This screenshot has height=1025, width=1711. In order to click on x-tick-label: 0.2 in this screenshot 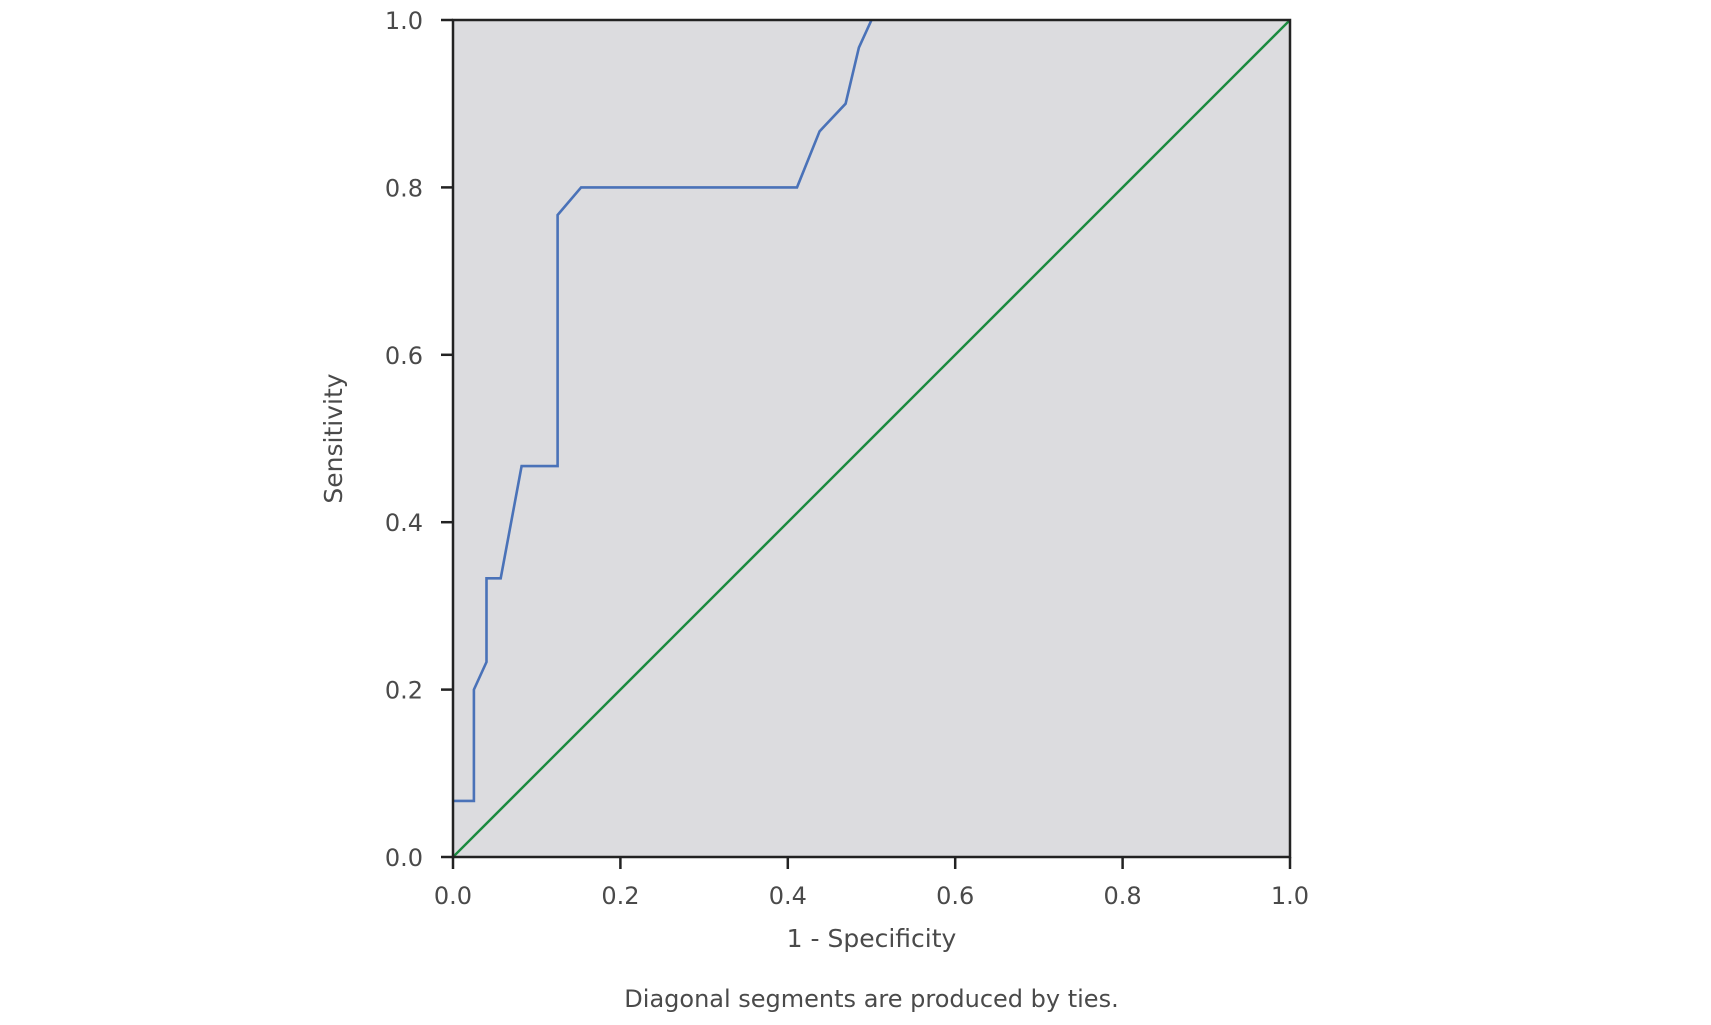, I will do `click(620, 896)`.